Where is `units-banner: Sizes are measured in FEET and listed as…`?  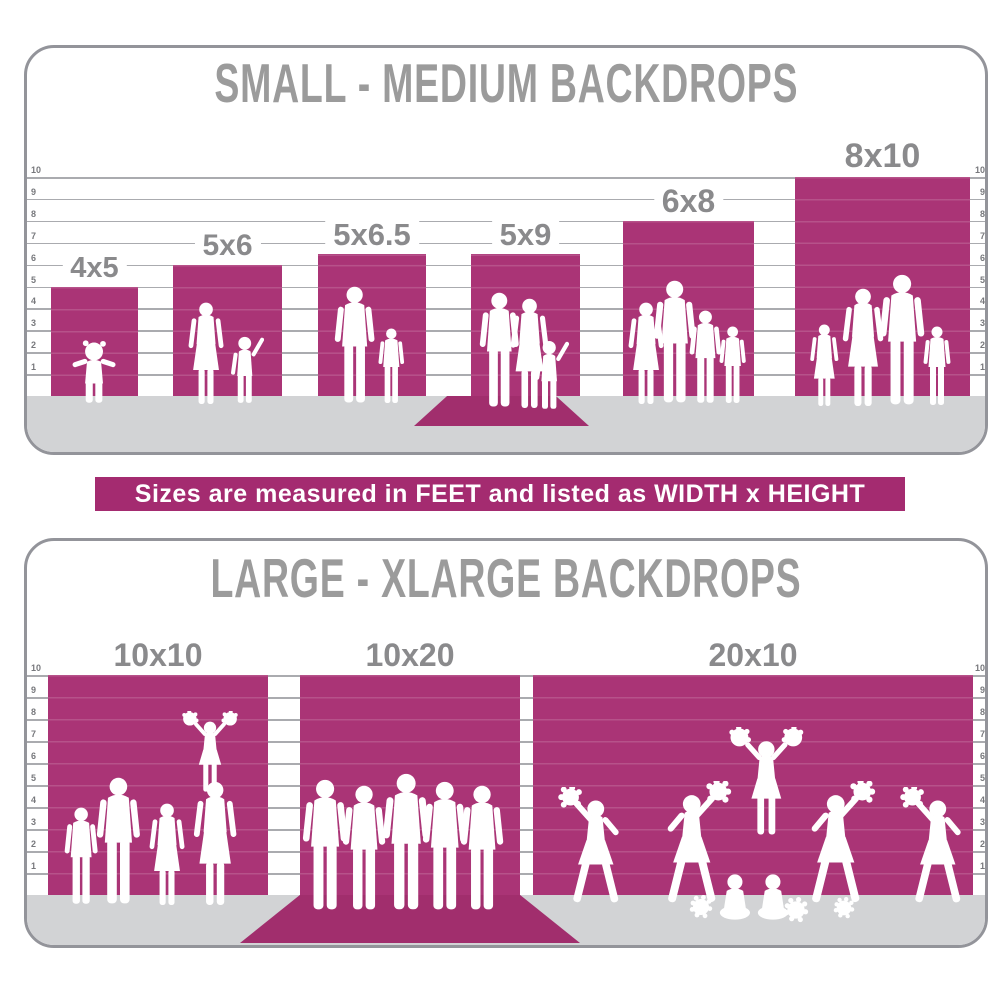 units-banner: Sizes are measured in FEET and listed as… is located at coordinates (500, 494).